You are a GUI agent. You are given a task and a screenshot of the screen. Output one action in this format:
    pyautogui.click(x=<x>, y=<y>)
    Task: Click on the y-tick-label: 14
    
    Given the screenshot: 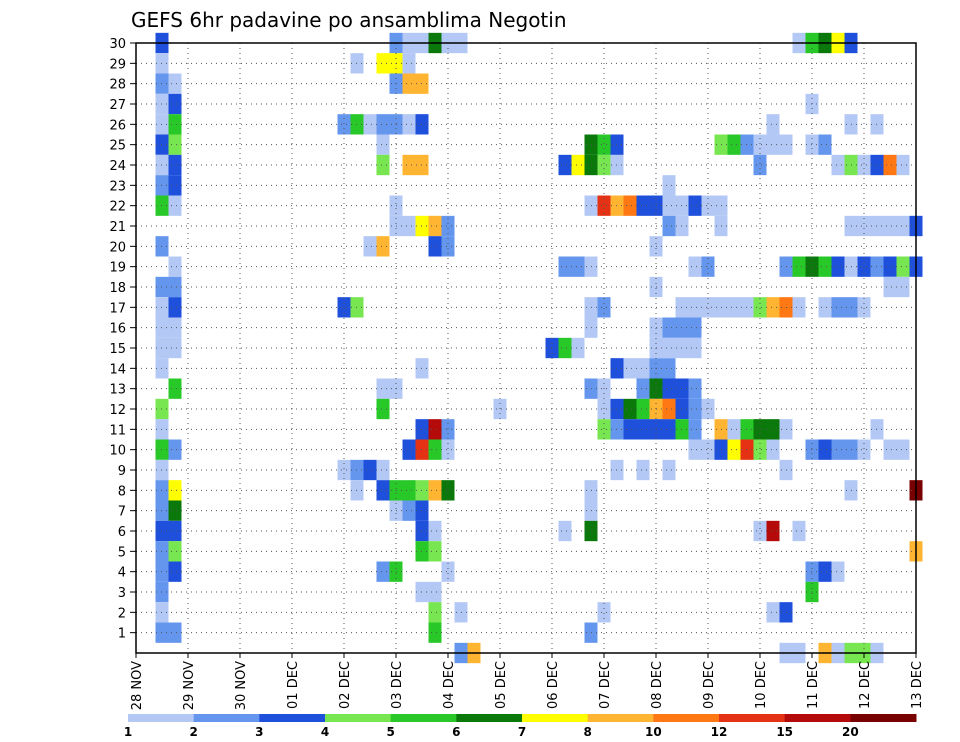 What is the action you would take?
    pyautogui.click(x=117, y=369)
    